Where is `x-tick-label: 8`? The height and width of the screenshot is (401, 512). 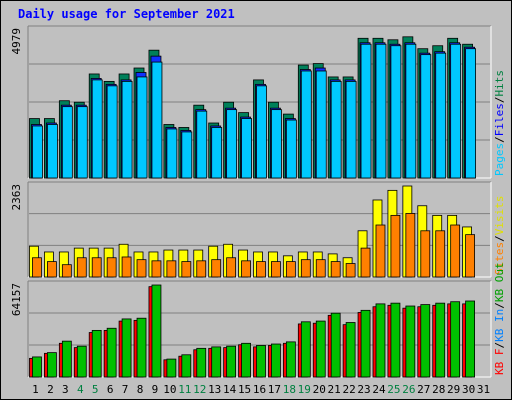
x-tick-label: 8 is located at coordinates (140, 389).